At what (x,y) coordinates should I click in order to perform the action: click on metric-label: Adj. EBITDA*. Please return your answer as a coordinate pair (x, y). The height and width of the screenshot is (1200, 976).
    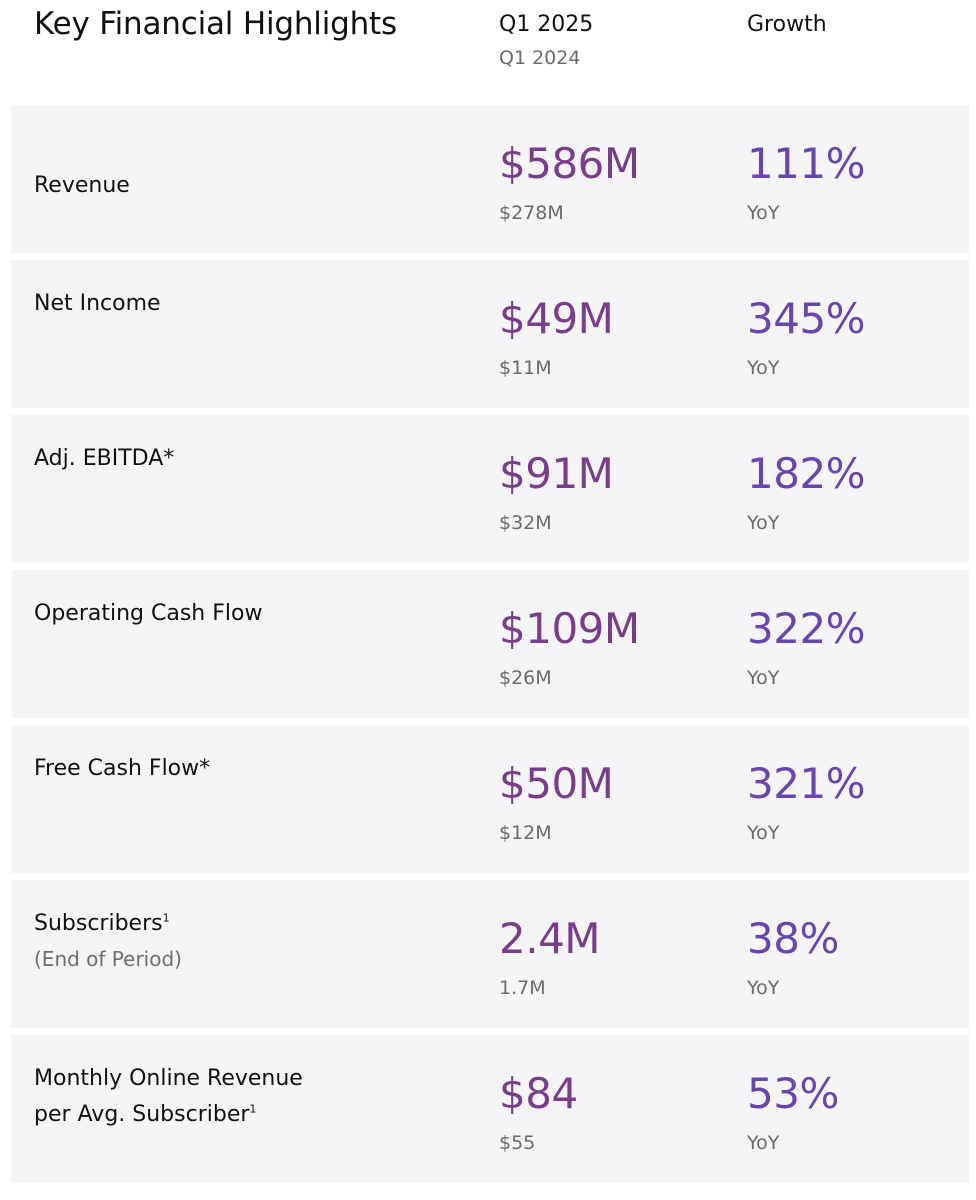
    Looking at the image, I should click on (104, 458).